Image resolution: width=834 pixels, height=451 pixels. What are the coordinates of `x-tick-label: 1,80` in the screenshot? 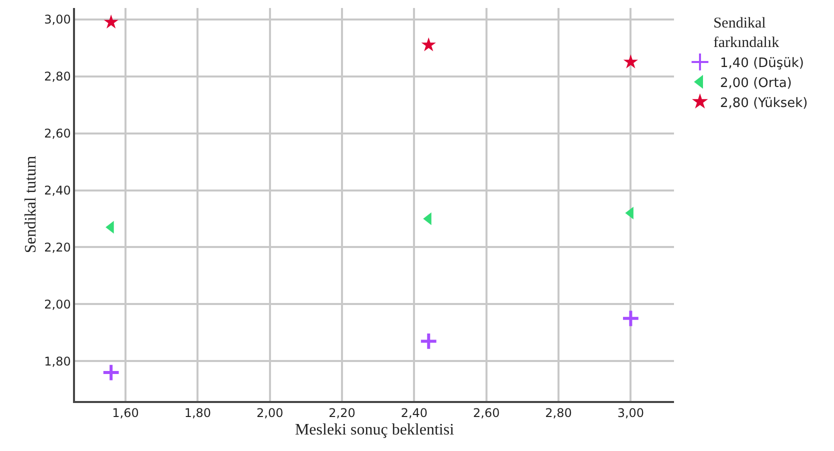 It's located at (198, 413).